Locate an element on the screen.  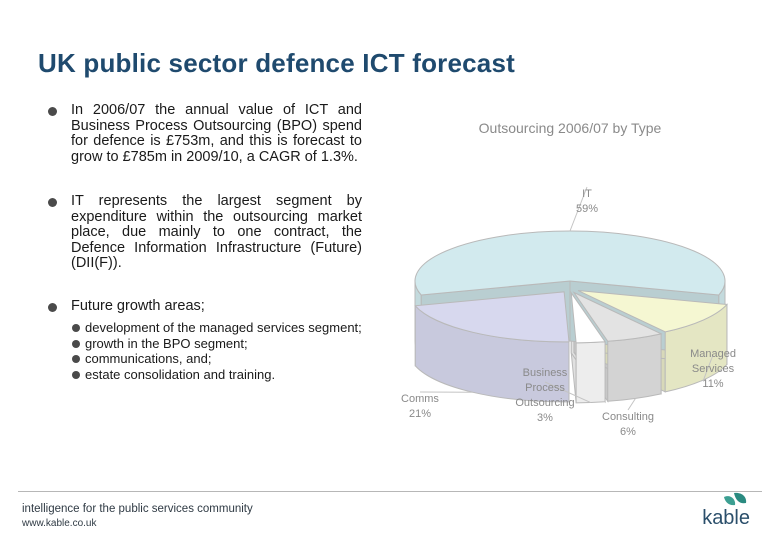
pie-label: IT is located at coordinates (587, 194).